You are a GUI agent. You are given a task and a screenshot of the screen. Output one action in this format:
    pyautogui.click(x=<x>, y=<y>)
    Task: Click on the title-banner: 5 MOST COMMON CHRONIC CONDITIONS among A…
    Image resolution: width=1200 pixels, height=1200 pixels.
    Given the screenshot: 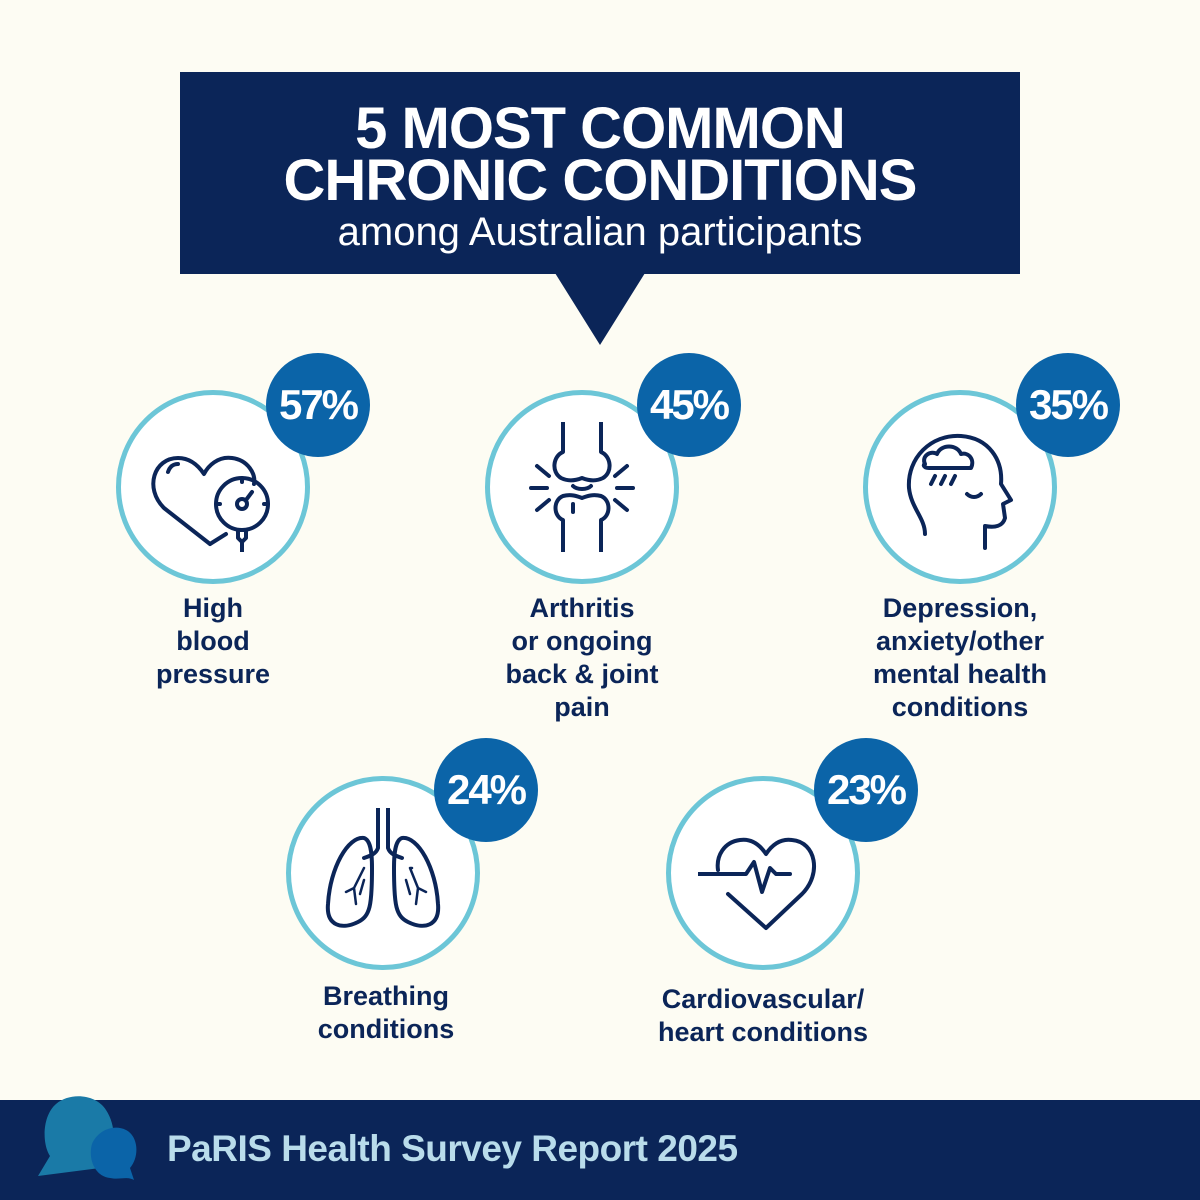 What is the action you would take?
    pyautogui.click(x=600, y=173)
    